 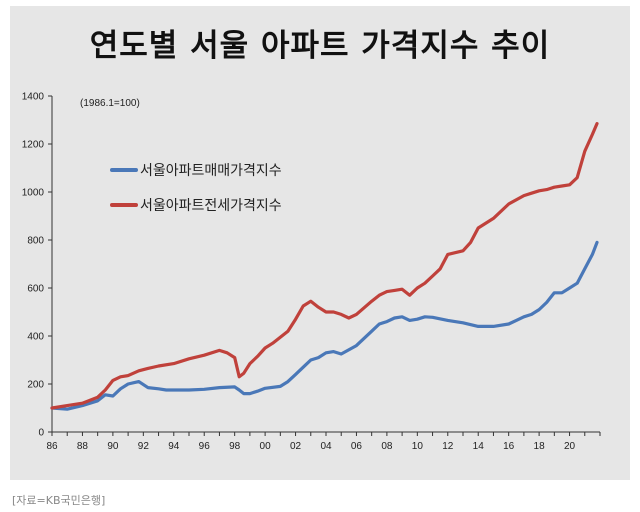 I want to click on source-note: [자료=KB국민은행], so click(x=59, y=500).